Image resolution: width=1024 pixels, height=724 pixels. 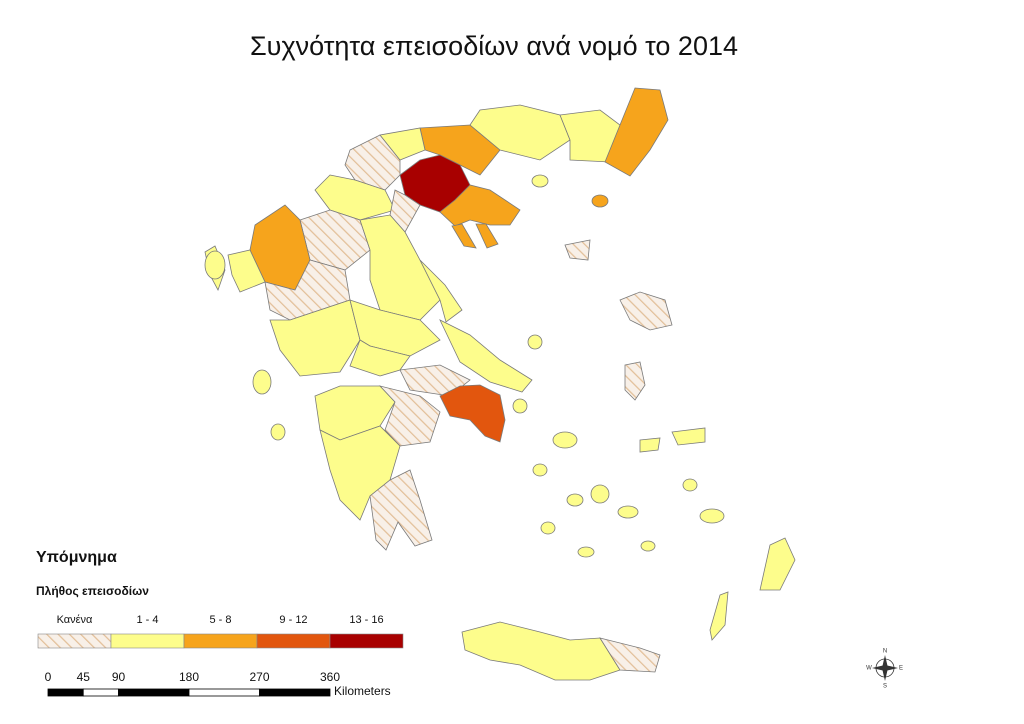 What do you see at coordinates (884, 669) in the screenshot?
I see `compass: N E S W` at bounding box center [884, 669].